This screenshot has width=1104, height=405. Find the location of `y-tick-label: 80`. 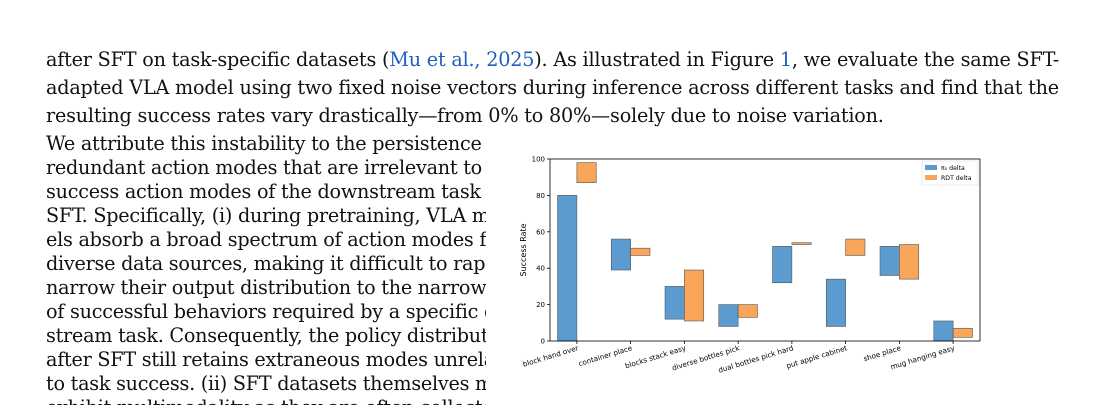

y-tick-label: 80 is located at coordinates (540, 196).